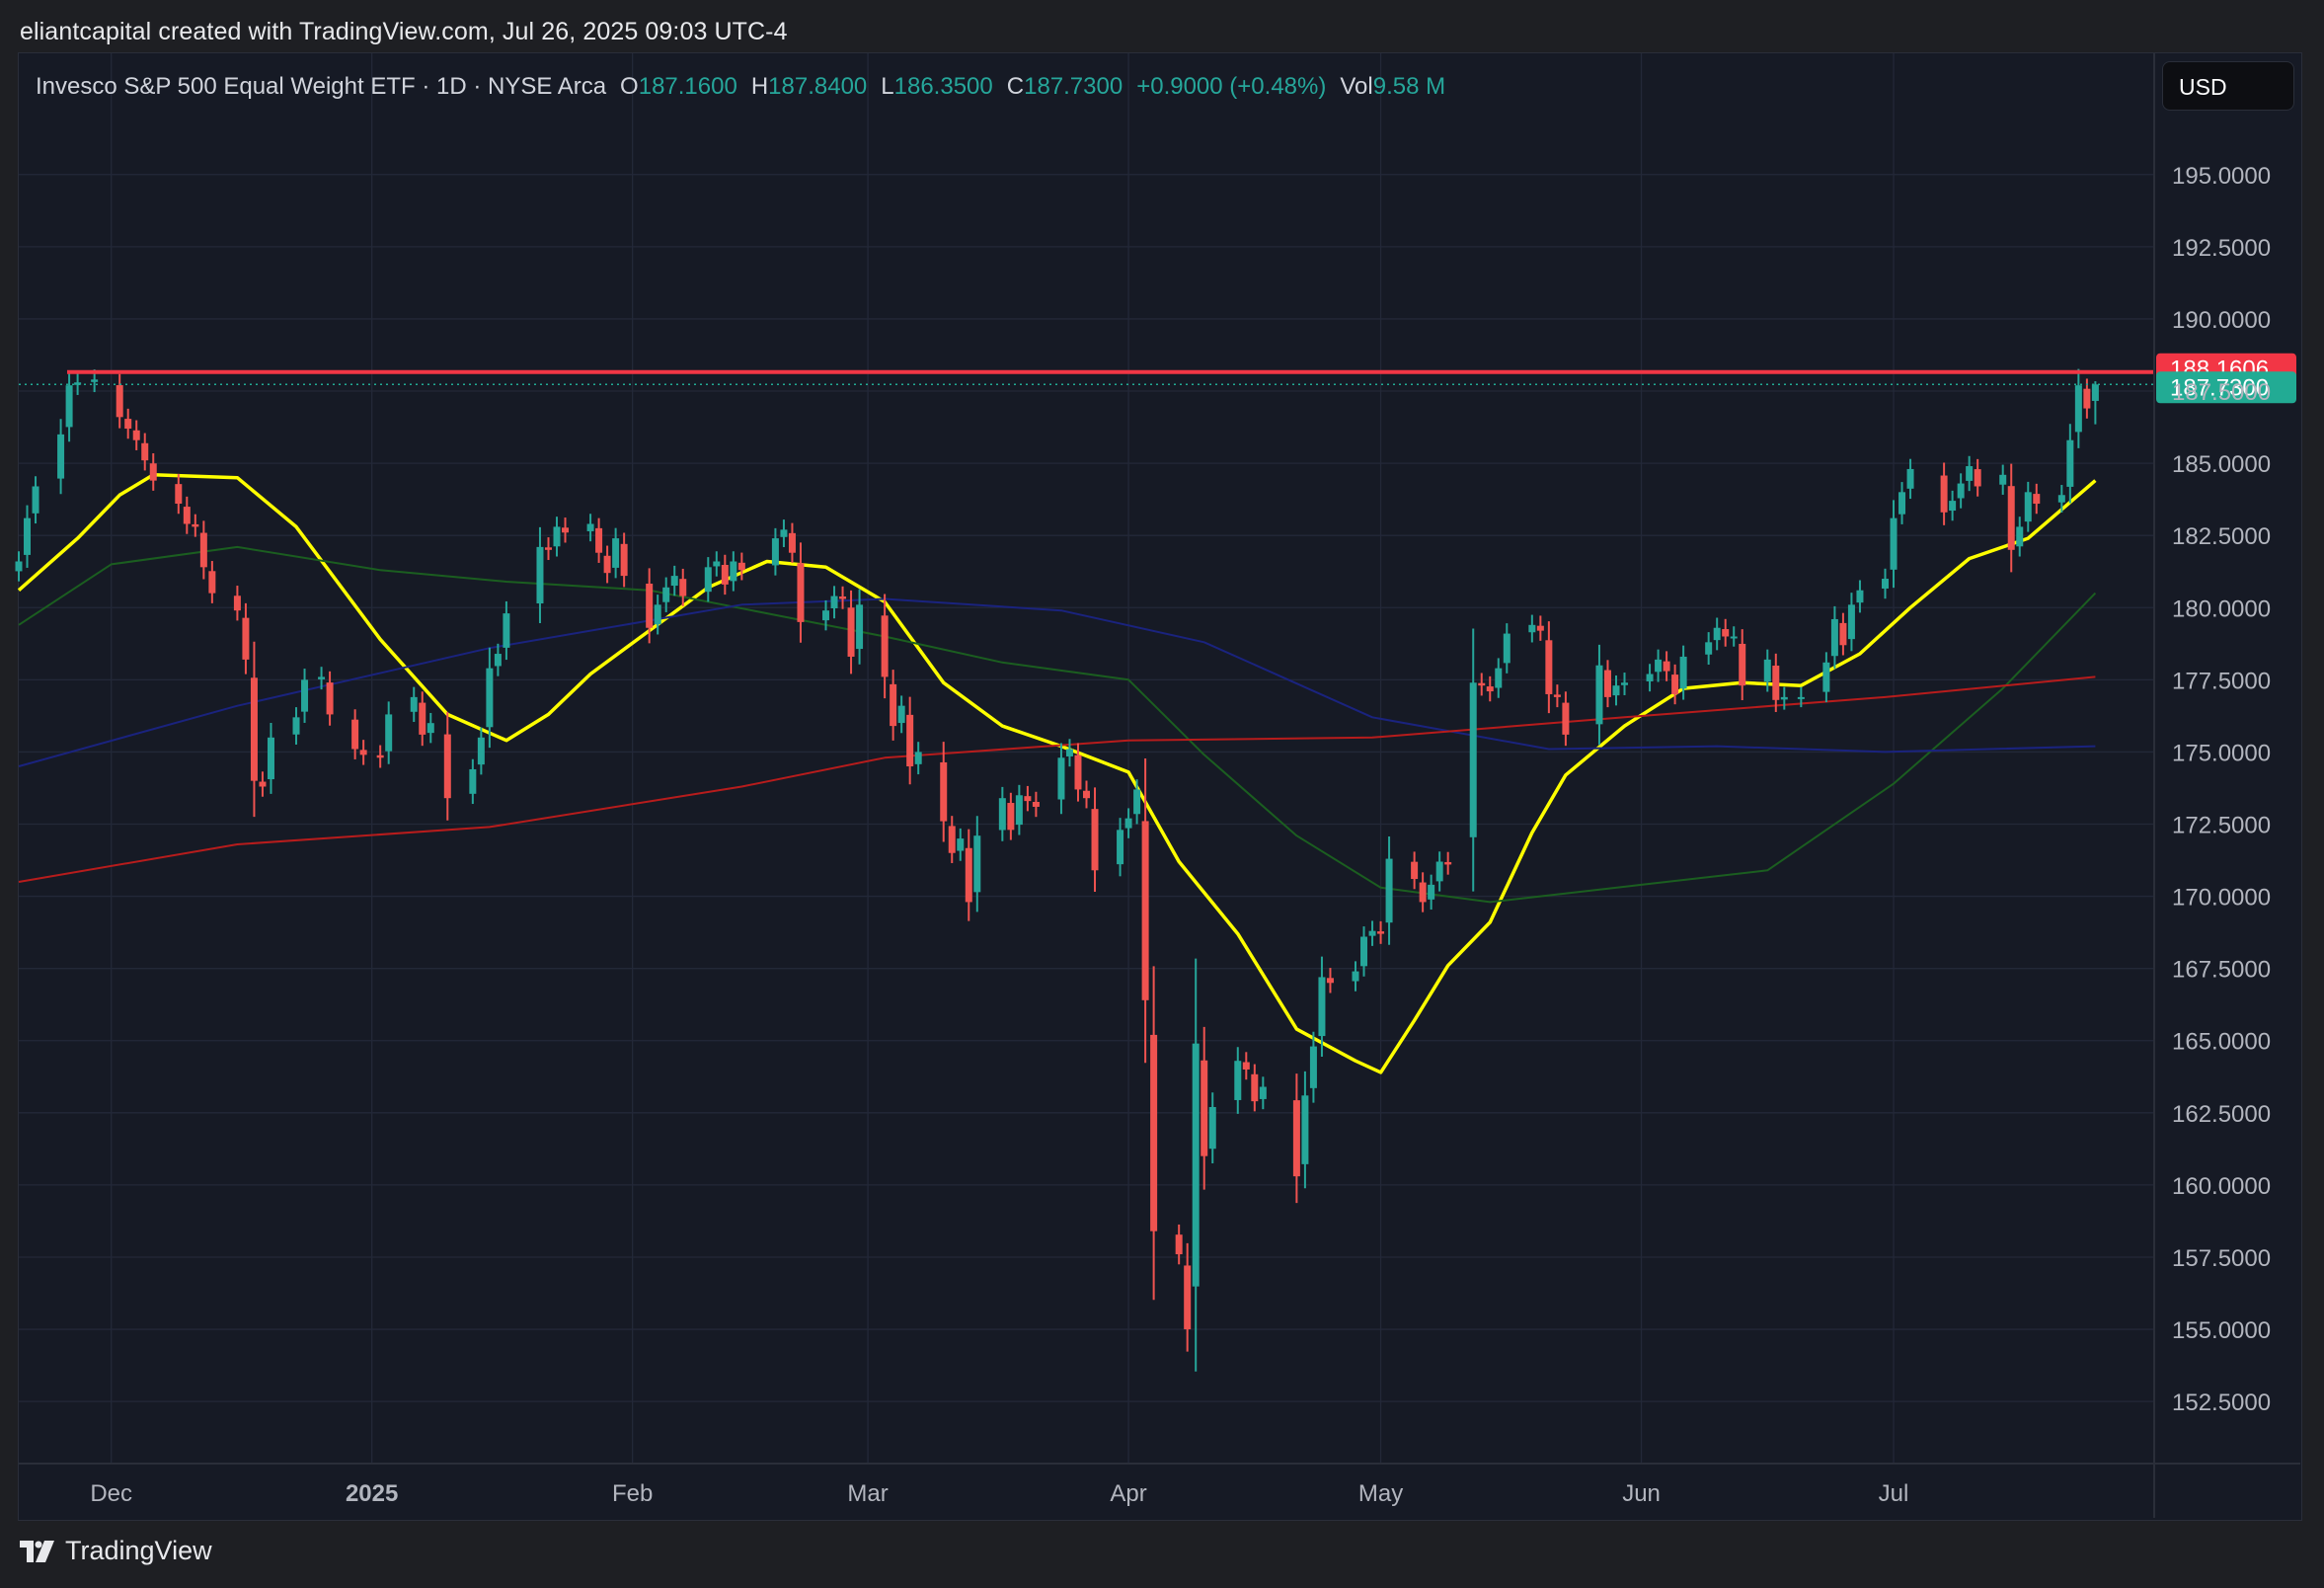  I want to click on y-tick-label: 192.5000, so click(2221, 248).